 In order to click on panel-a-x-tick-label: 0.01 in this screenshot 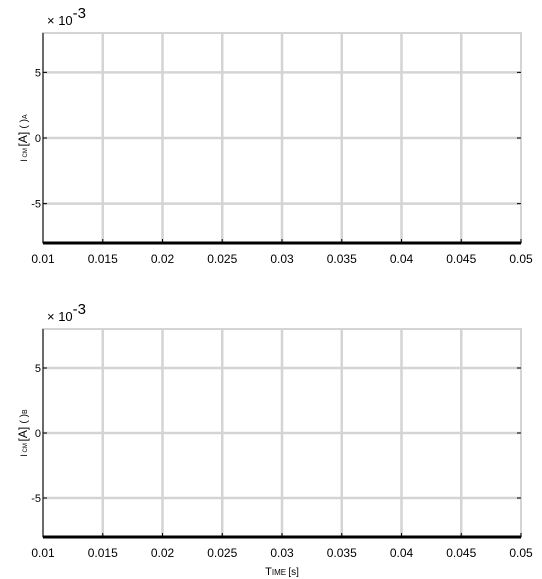, I will do `click(43, 259)`.